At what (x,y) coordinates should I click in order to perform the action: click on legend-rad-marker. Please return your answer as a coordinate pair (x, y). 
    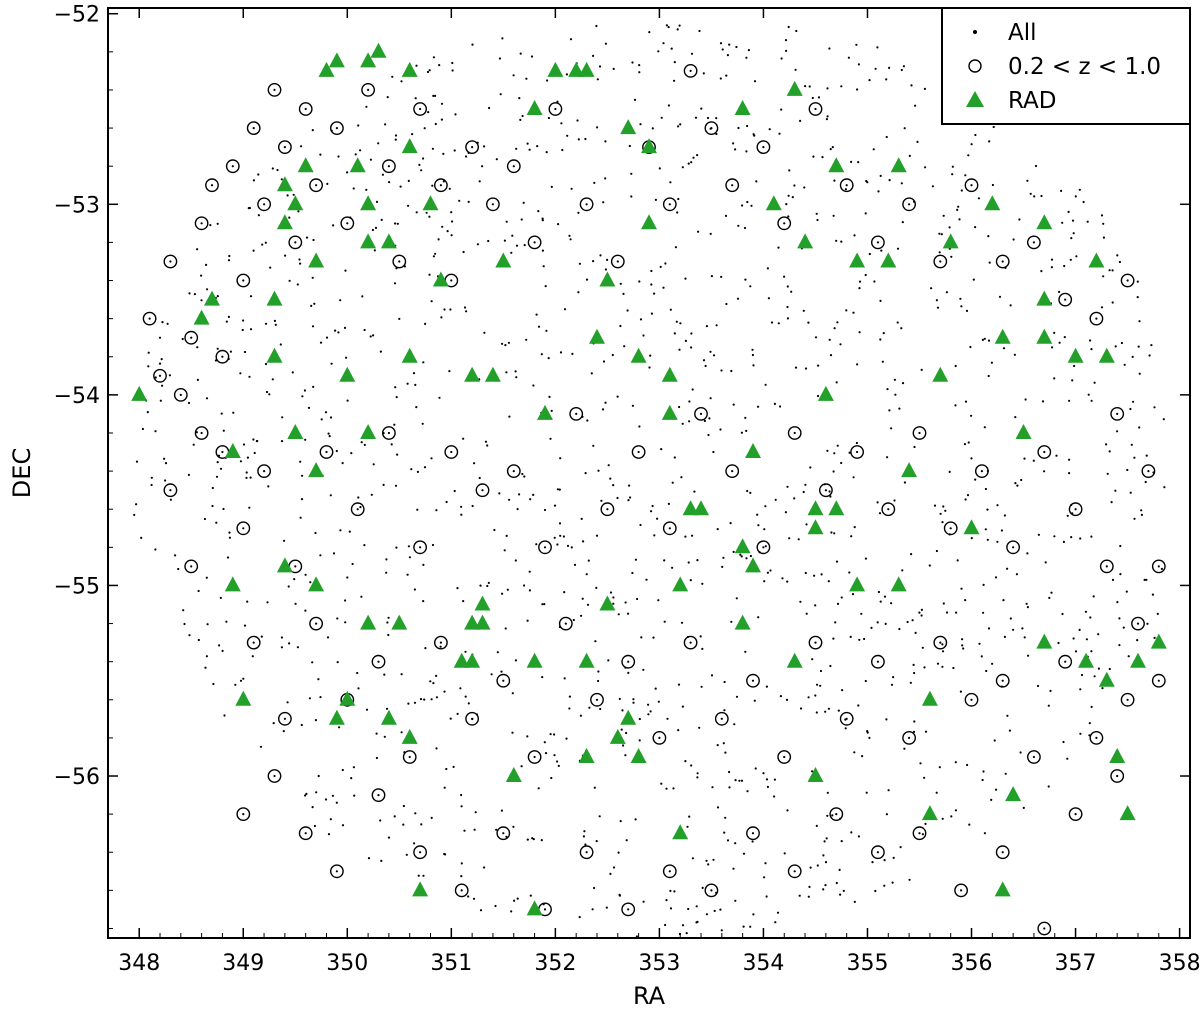
    Looking at the image, I should click on (975, 99).